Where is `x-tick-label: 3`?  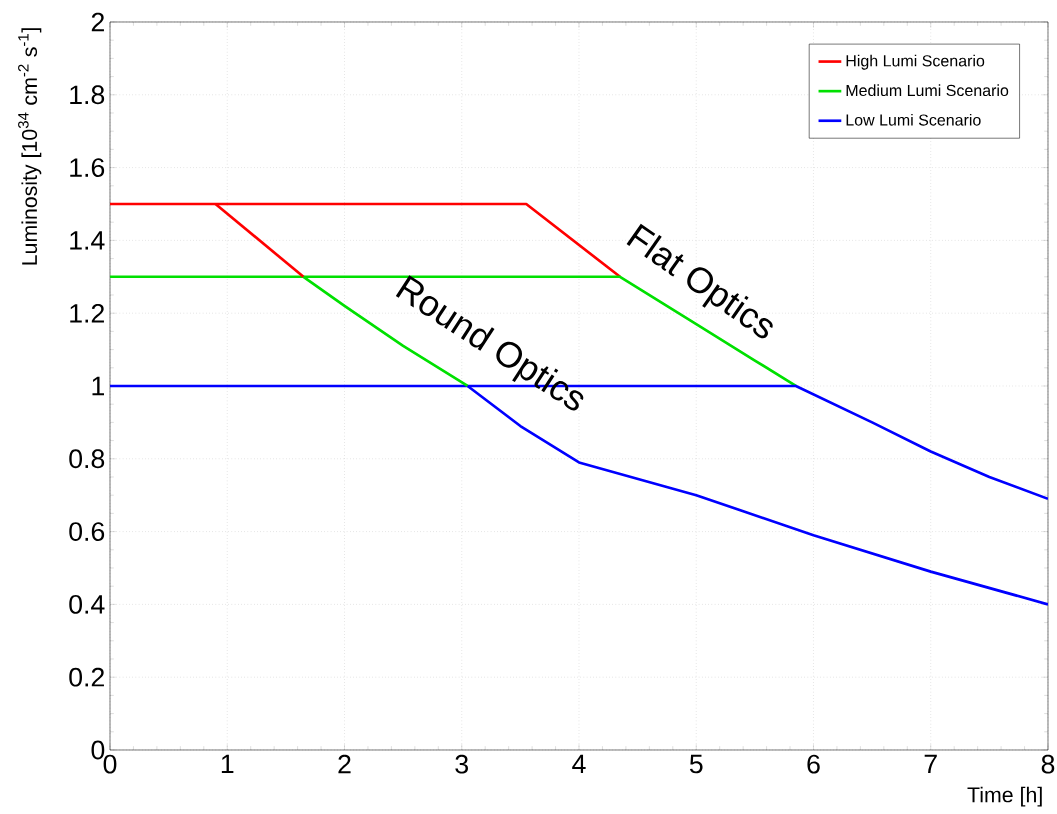
x-tick-label: 3 is located at coordinates (461, 764).